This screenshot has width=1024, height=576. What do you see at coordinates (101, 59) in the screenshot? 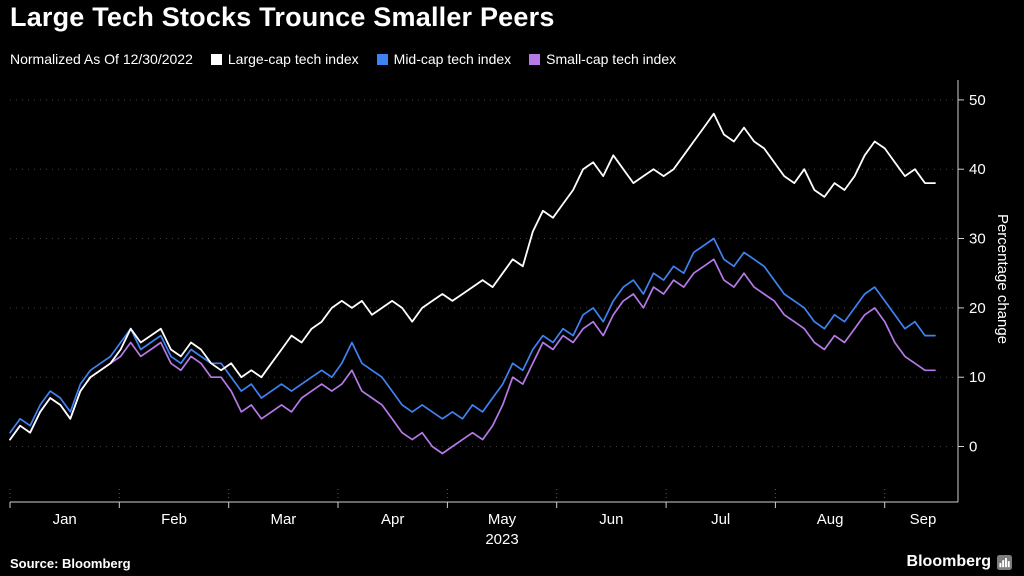
I see `legend-note: Normalized As Of 12/30/2022` at bounding box center [101, 59].